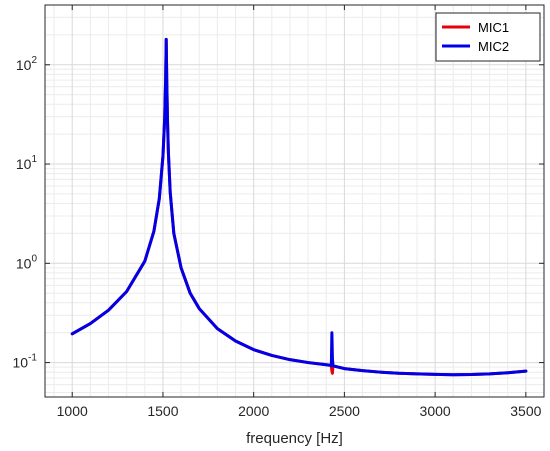  Describe the element at coordinates (34, 159) in the screenshot. I see `y-tick-label-exponent: 1` at that location.